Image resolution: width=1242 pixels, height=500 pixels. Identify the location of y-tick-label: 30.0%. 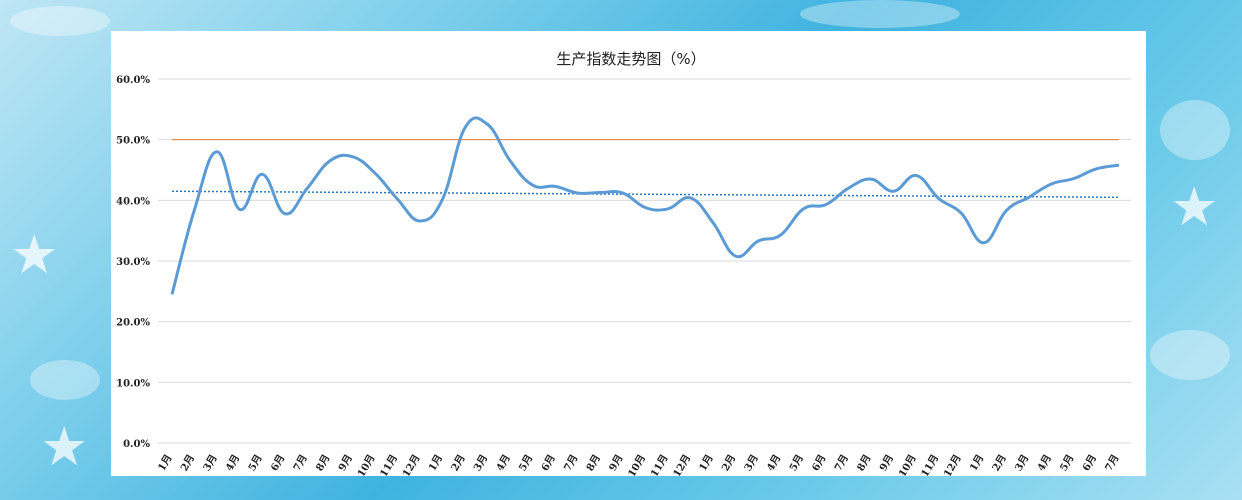
(133, 262).